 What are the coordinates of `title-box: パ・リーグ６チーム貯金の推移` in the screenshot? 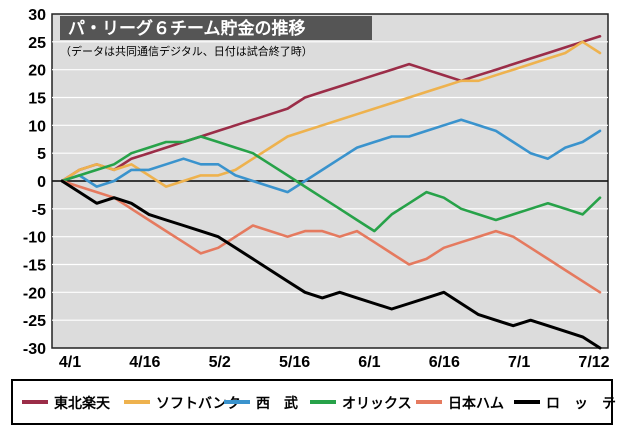 It's located at (216, 28).